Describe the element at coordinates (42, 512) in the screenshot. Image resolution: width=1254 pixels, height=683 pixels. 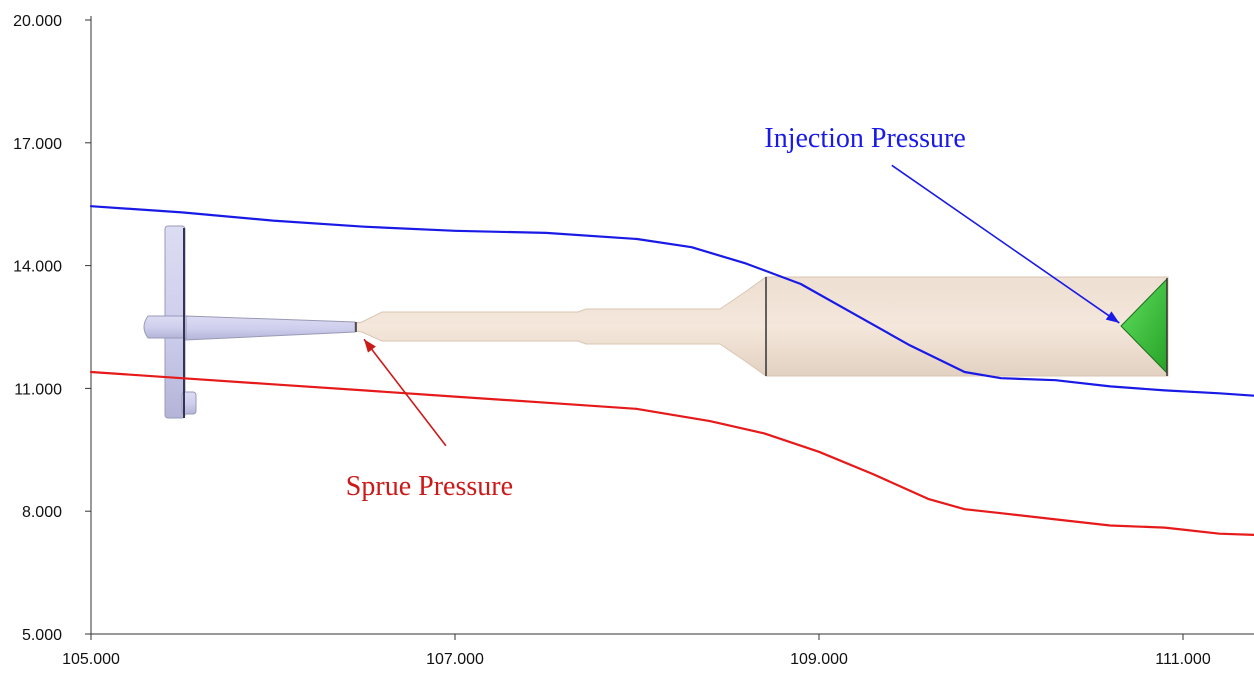
I see `y-tick-label: 8.000` at that location.